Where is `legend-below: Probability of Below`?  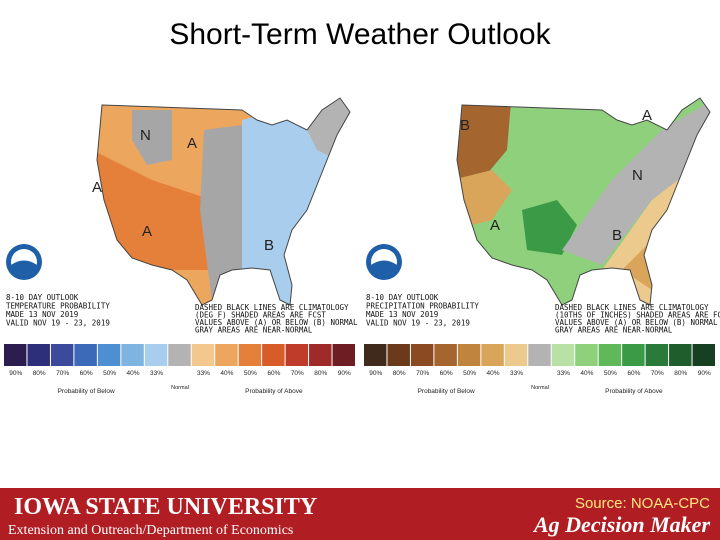
legend-below: Probability of Below is located at coordinates (446, 391).